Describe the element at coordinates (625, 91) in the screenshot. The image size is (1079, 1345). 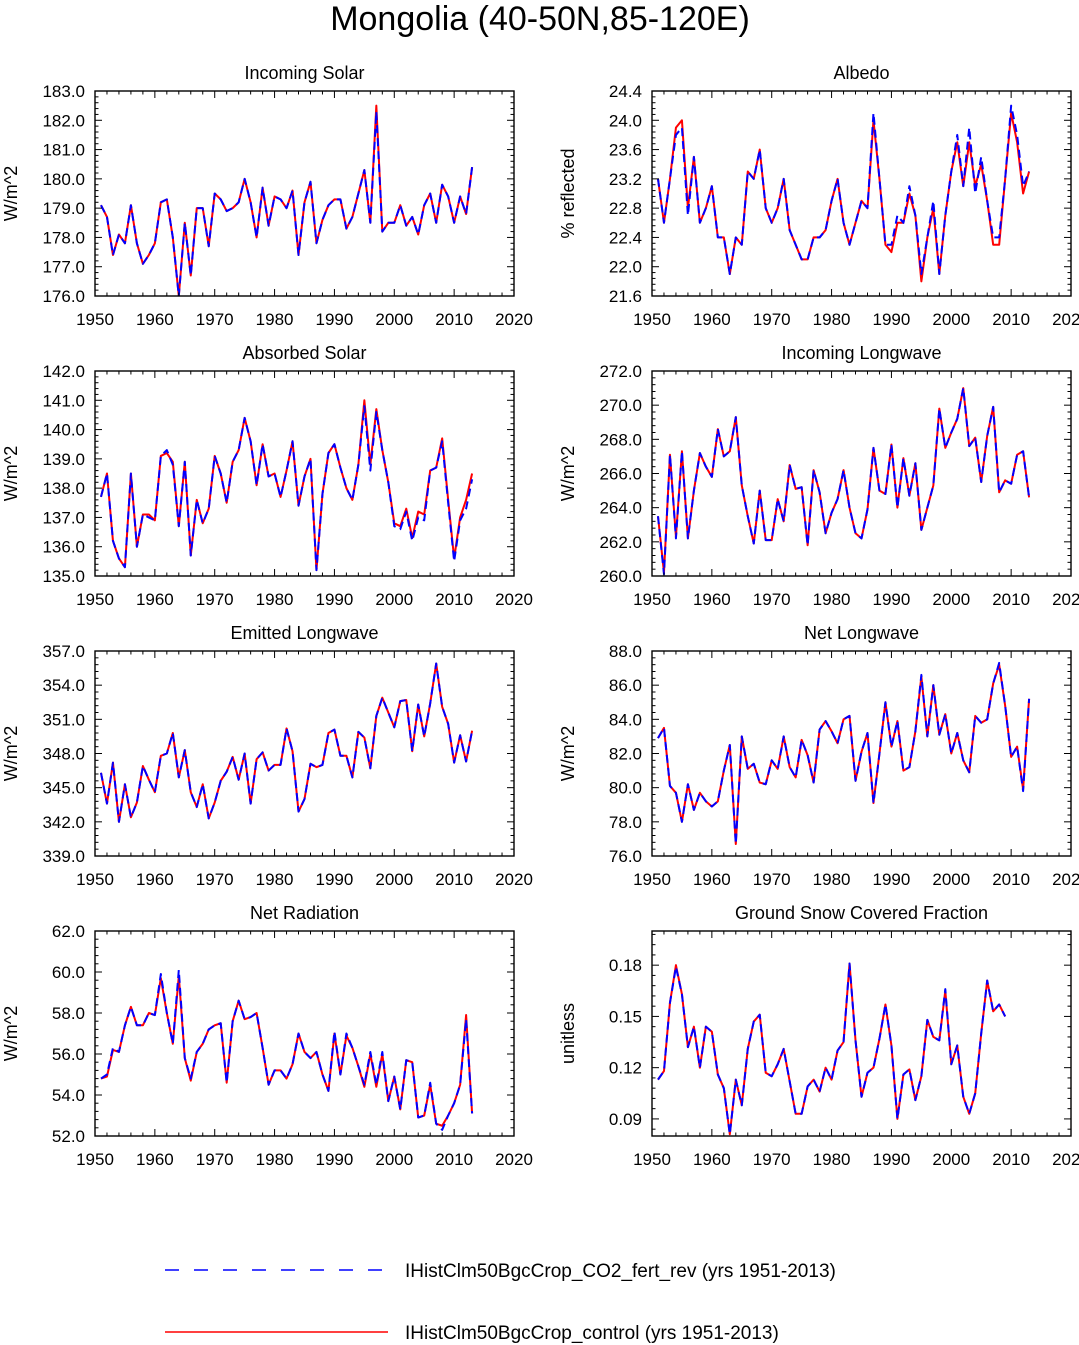
I see `y-tick-label: 24.4` at that location.